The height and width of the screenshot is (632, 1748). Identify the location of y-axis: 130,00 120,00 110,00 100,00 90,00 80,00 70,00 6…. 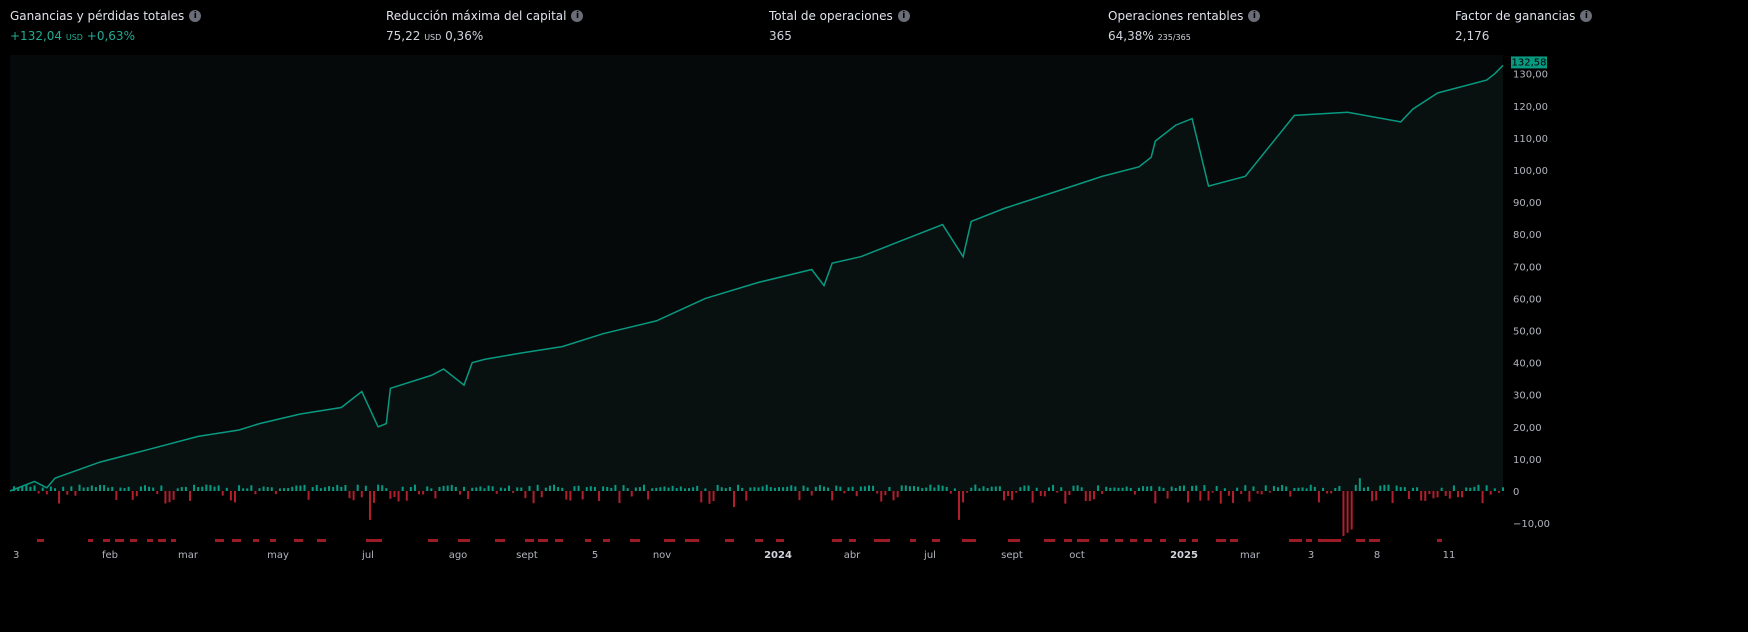
(1531, 300).